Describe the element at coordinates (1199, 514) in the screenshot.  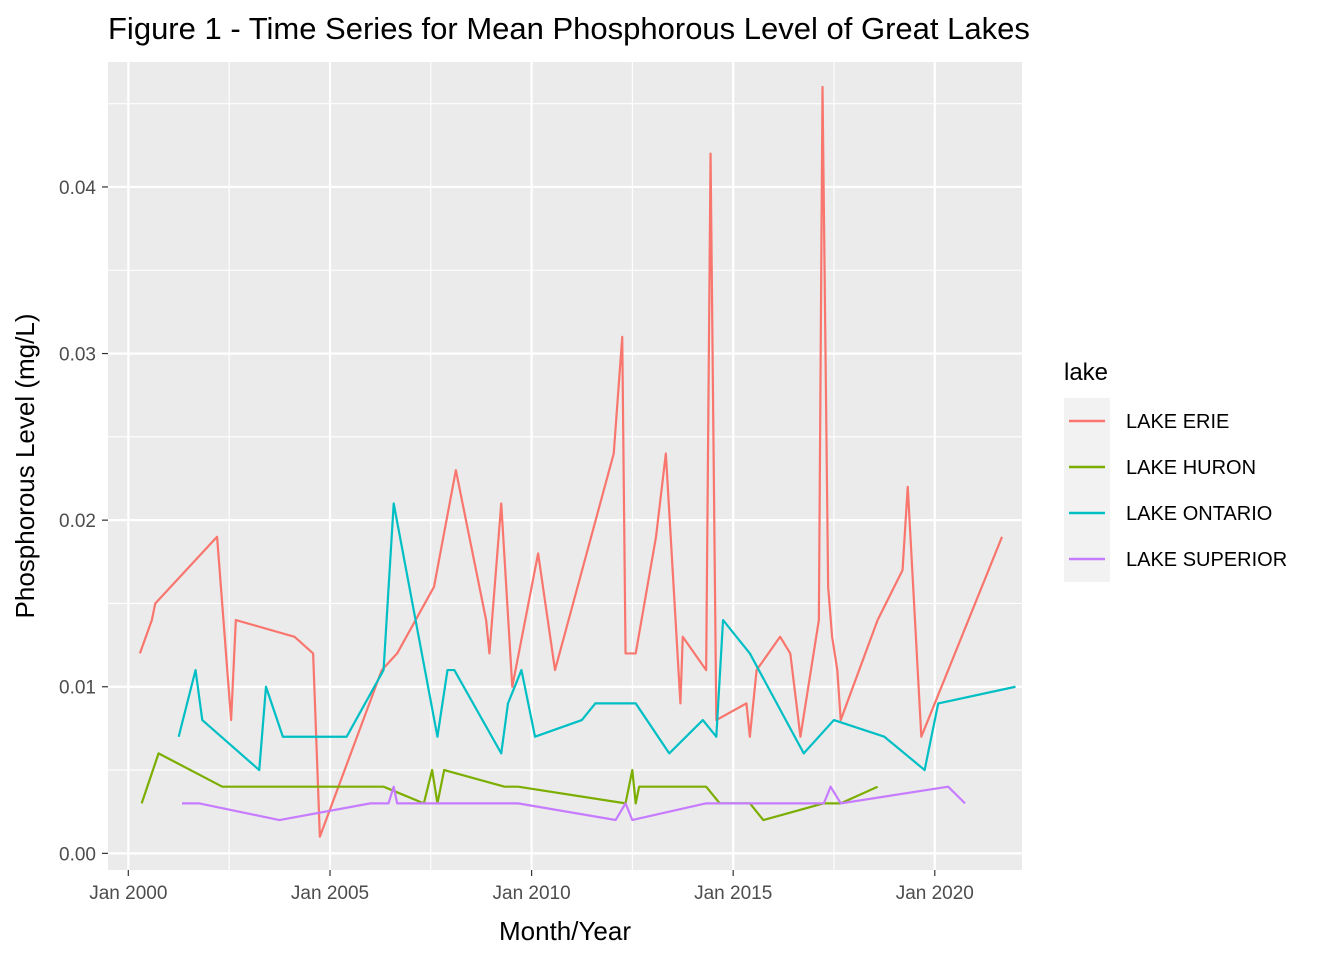
I see `legend-label-lake-ontario: LAKE ONTARIO` at that location.